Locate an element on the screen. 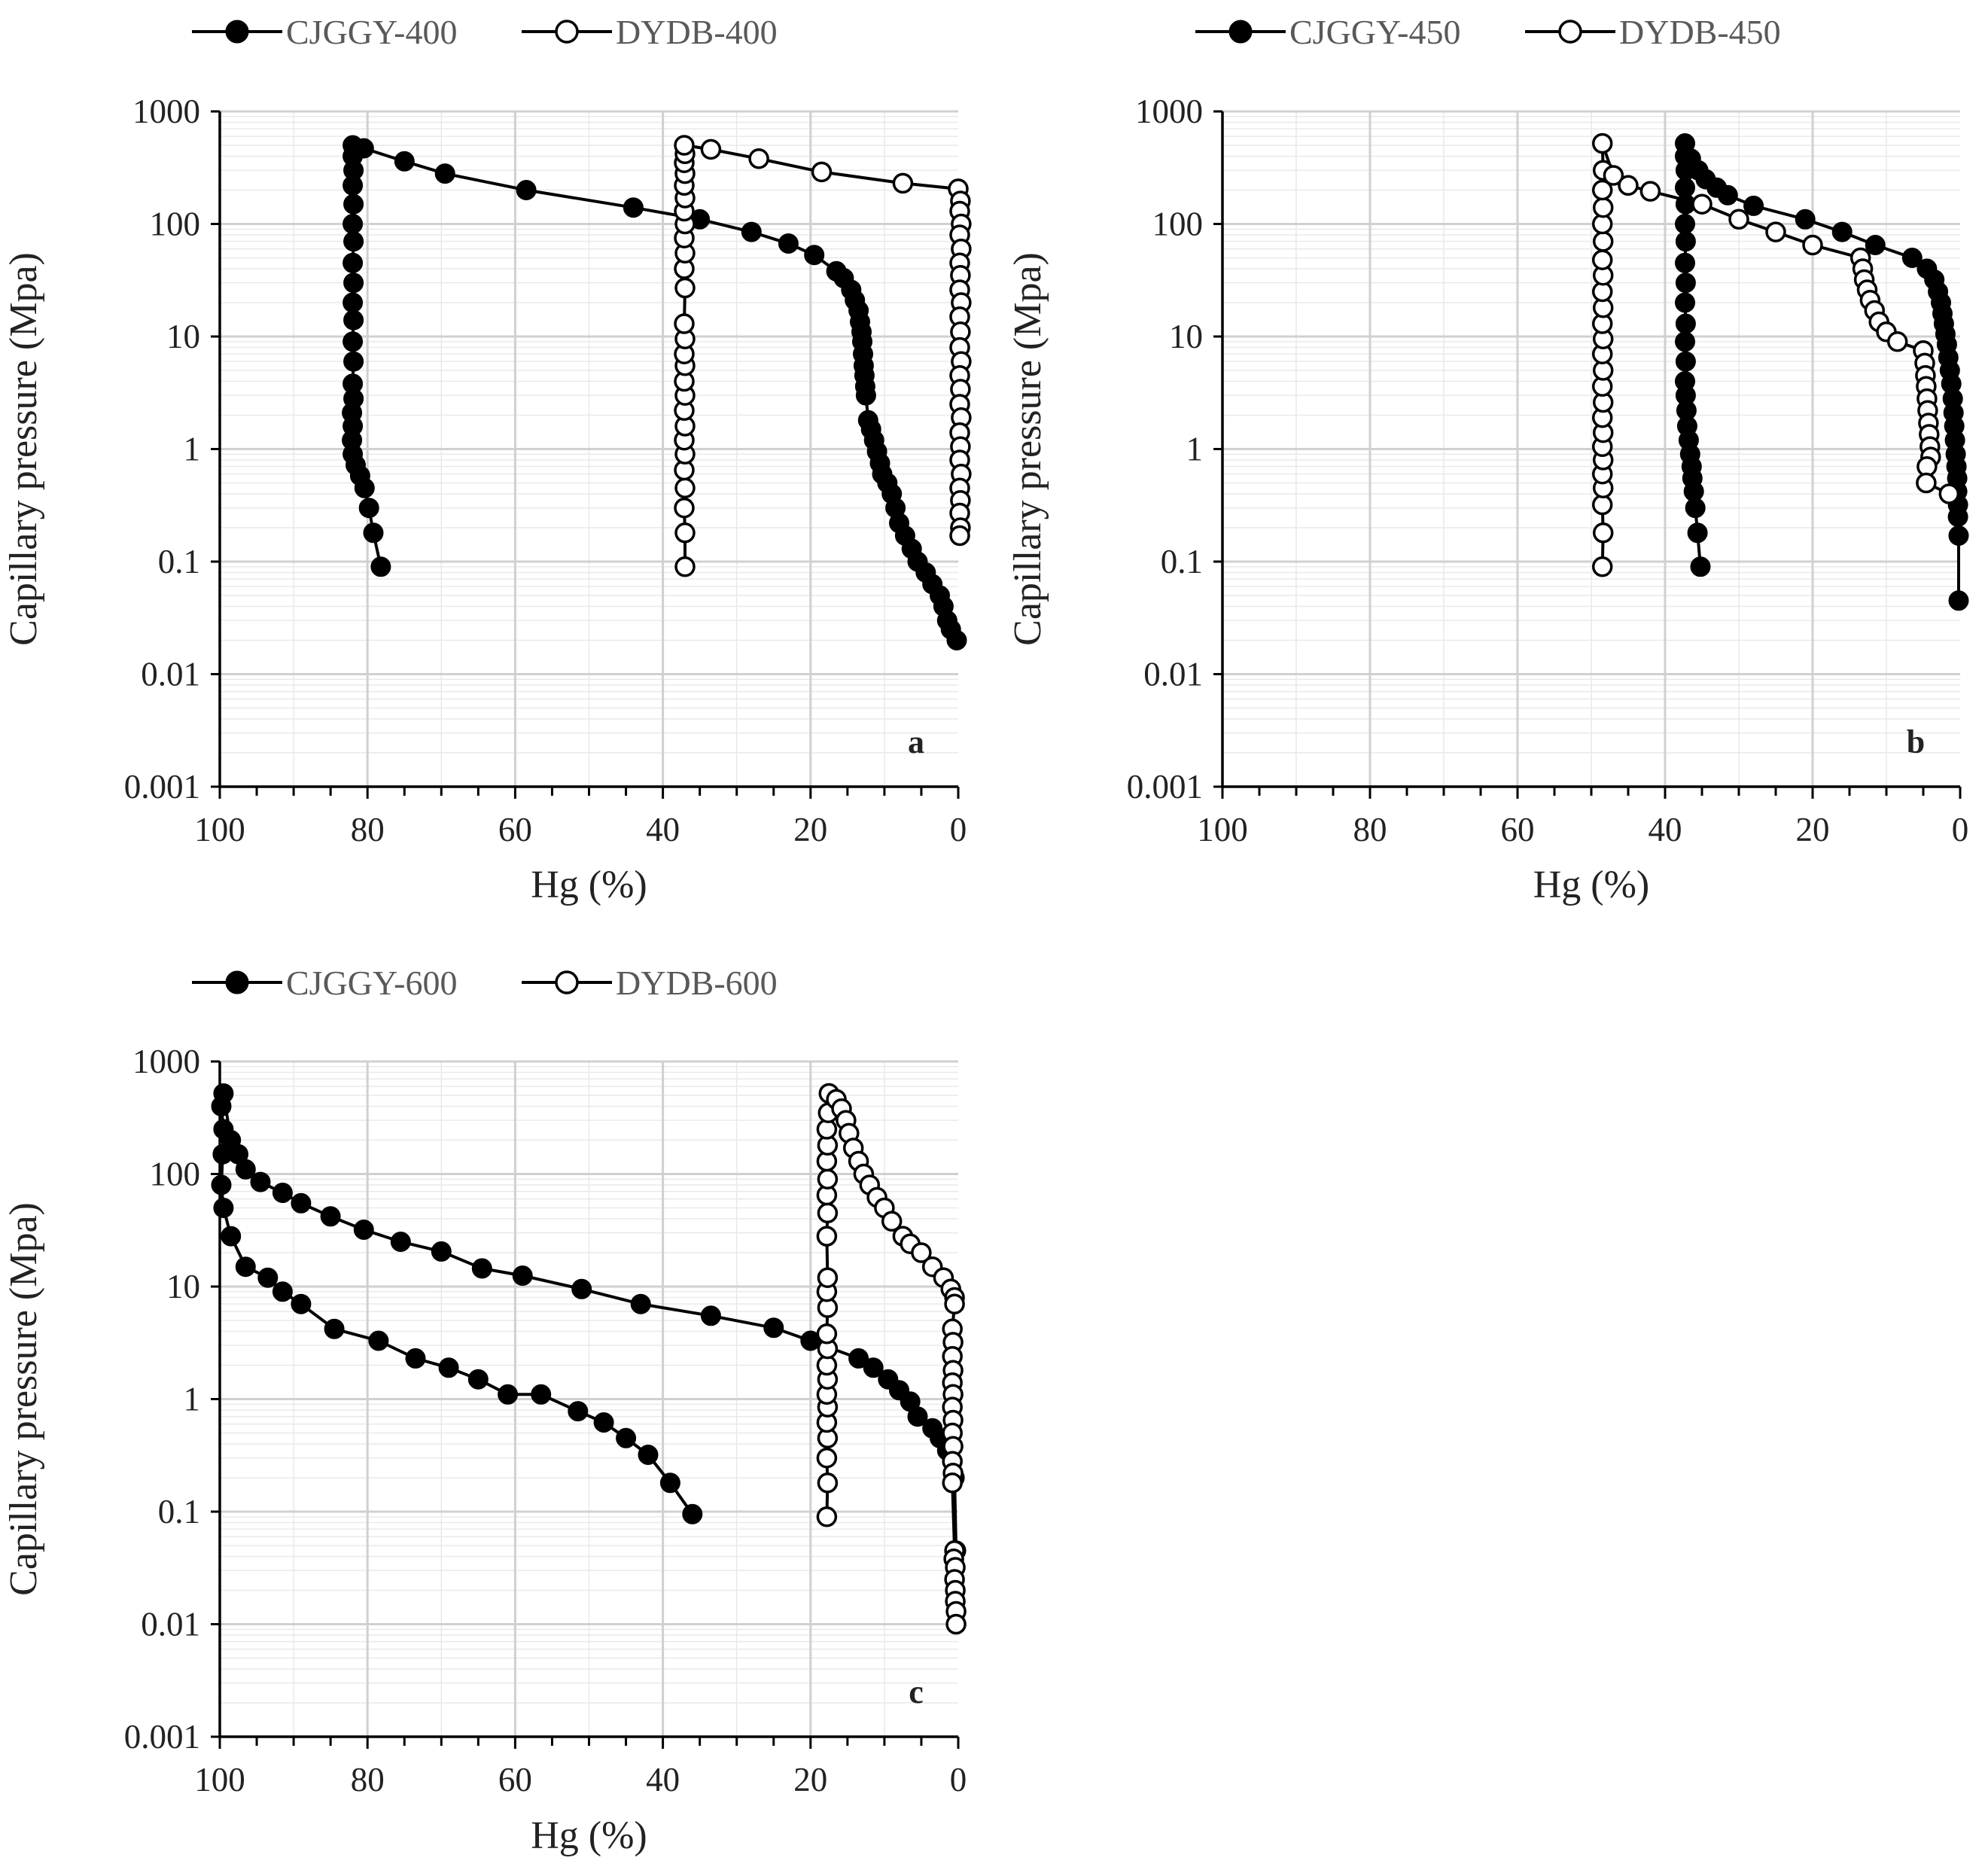 The image size is (1988, 1873). y-tick-label: 0.001 is located at coordinates (162, 1737).